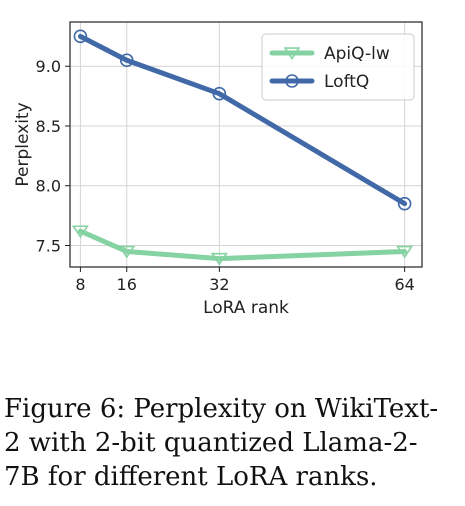  I want to click on x-tick-label: 32, so click(219, 284).